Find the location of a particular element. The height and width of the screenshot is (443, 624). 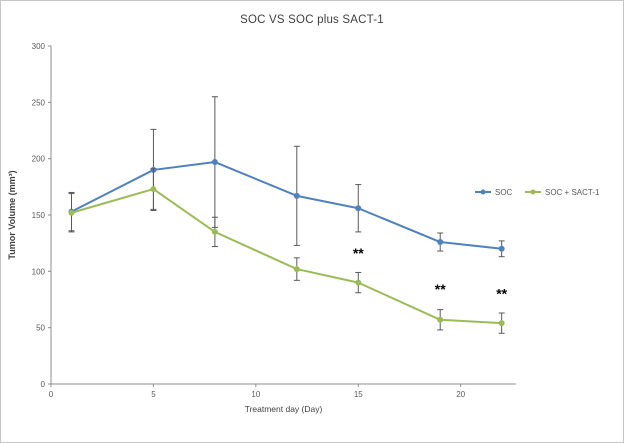

x-tick-label: 15 is located at coordinates (358, 394).